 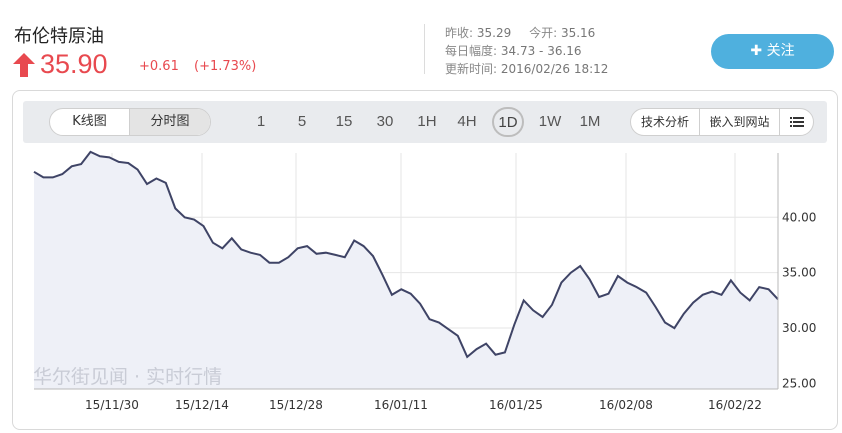 What do you see at coordinates (590, 121) in the screenshot?
I see `period-1m: 1M` at bounding box center [590, 121].